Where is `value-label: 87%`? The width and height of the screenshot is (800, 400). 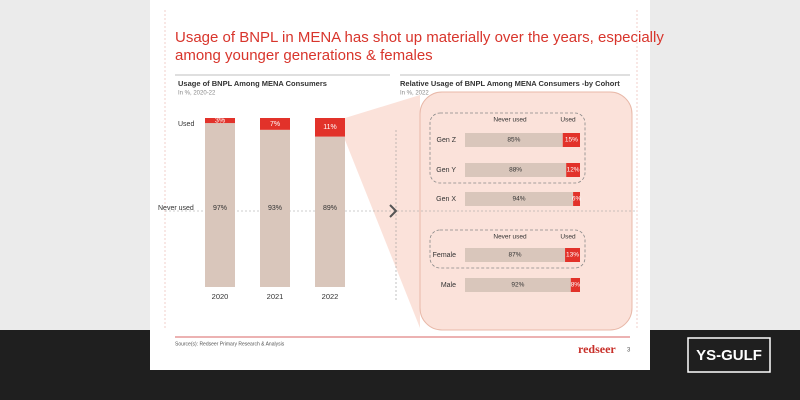
value-label: 87% is located at coordinates (515, 255).